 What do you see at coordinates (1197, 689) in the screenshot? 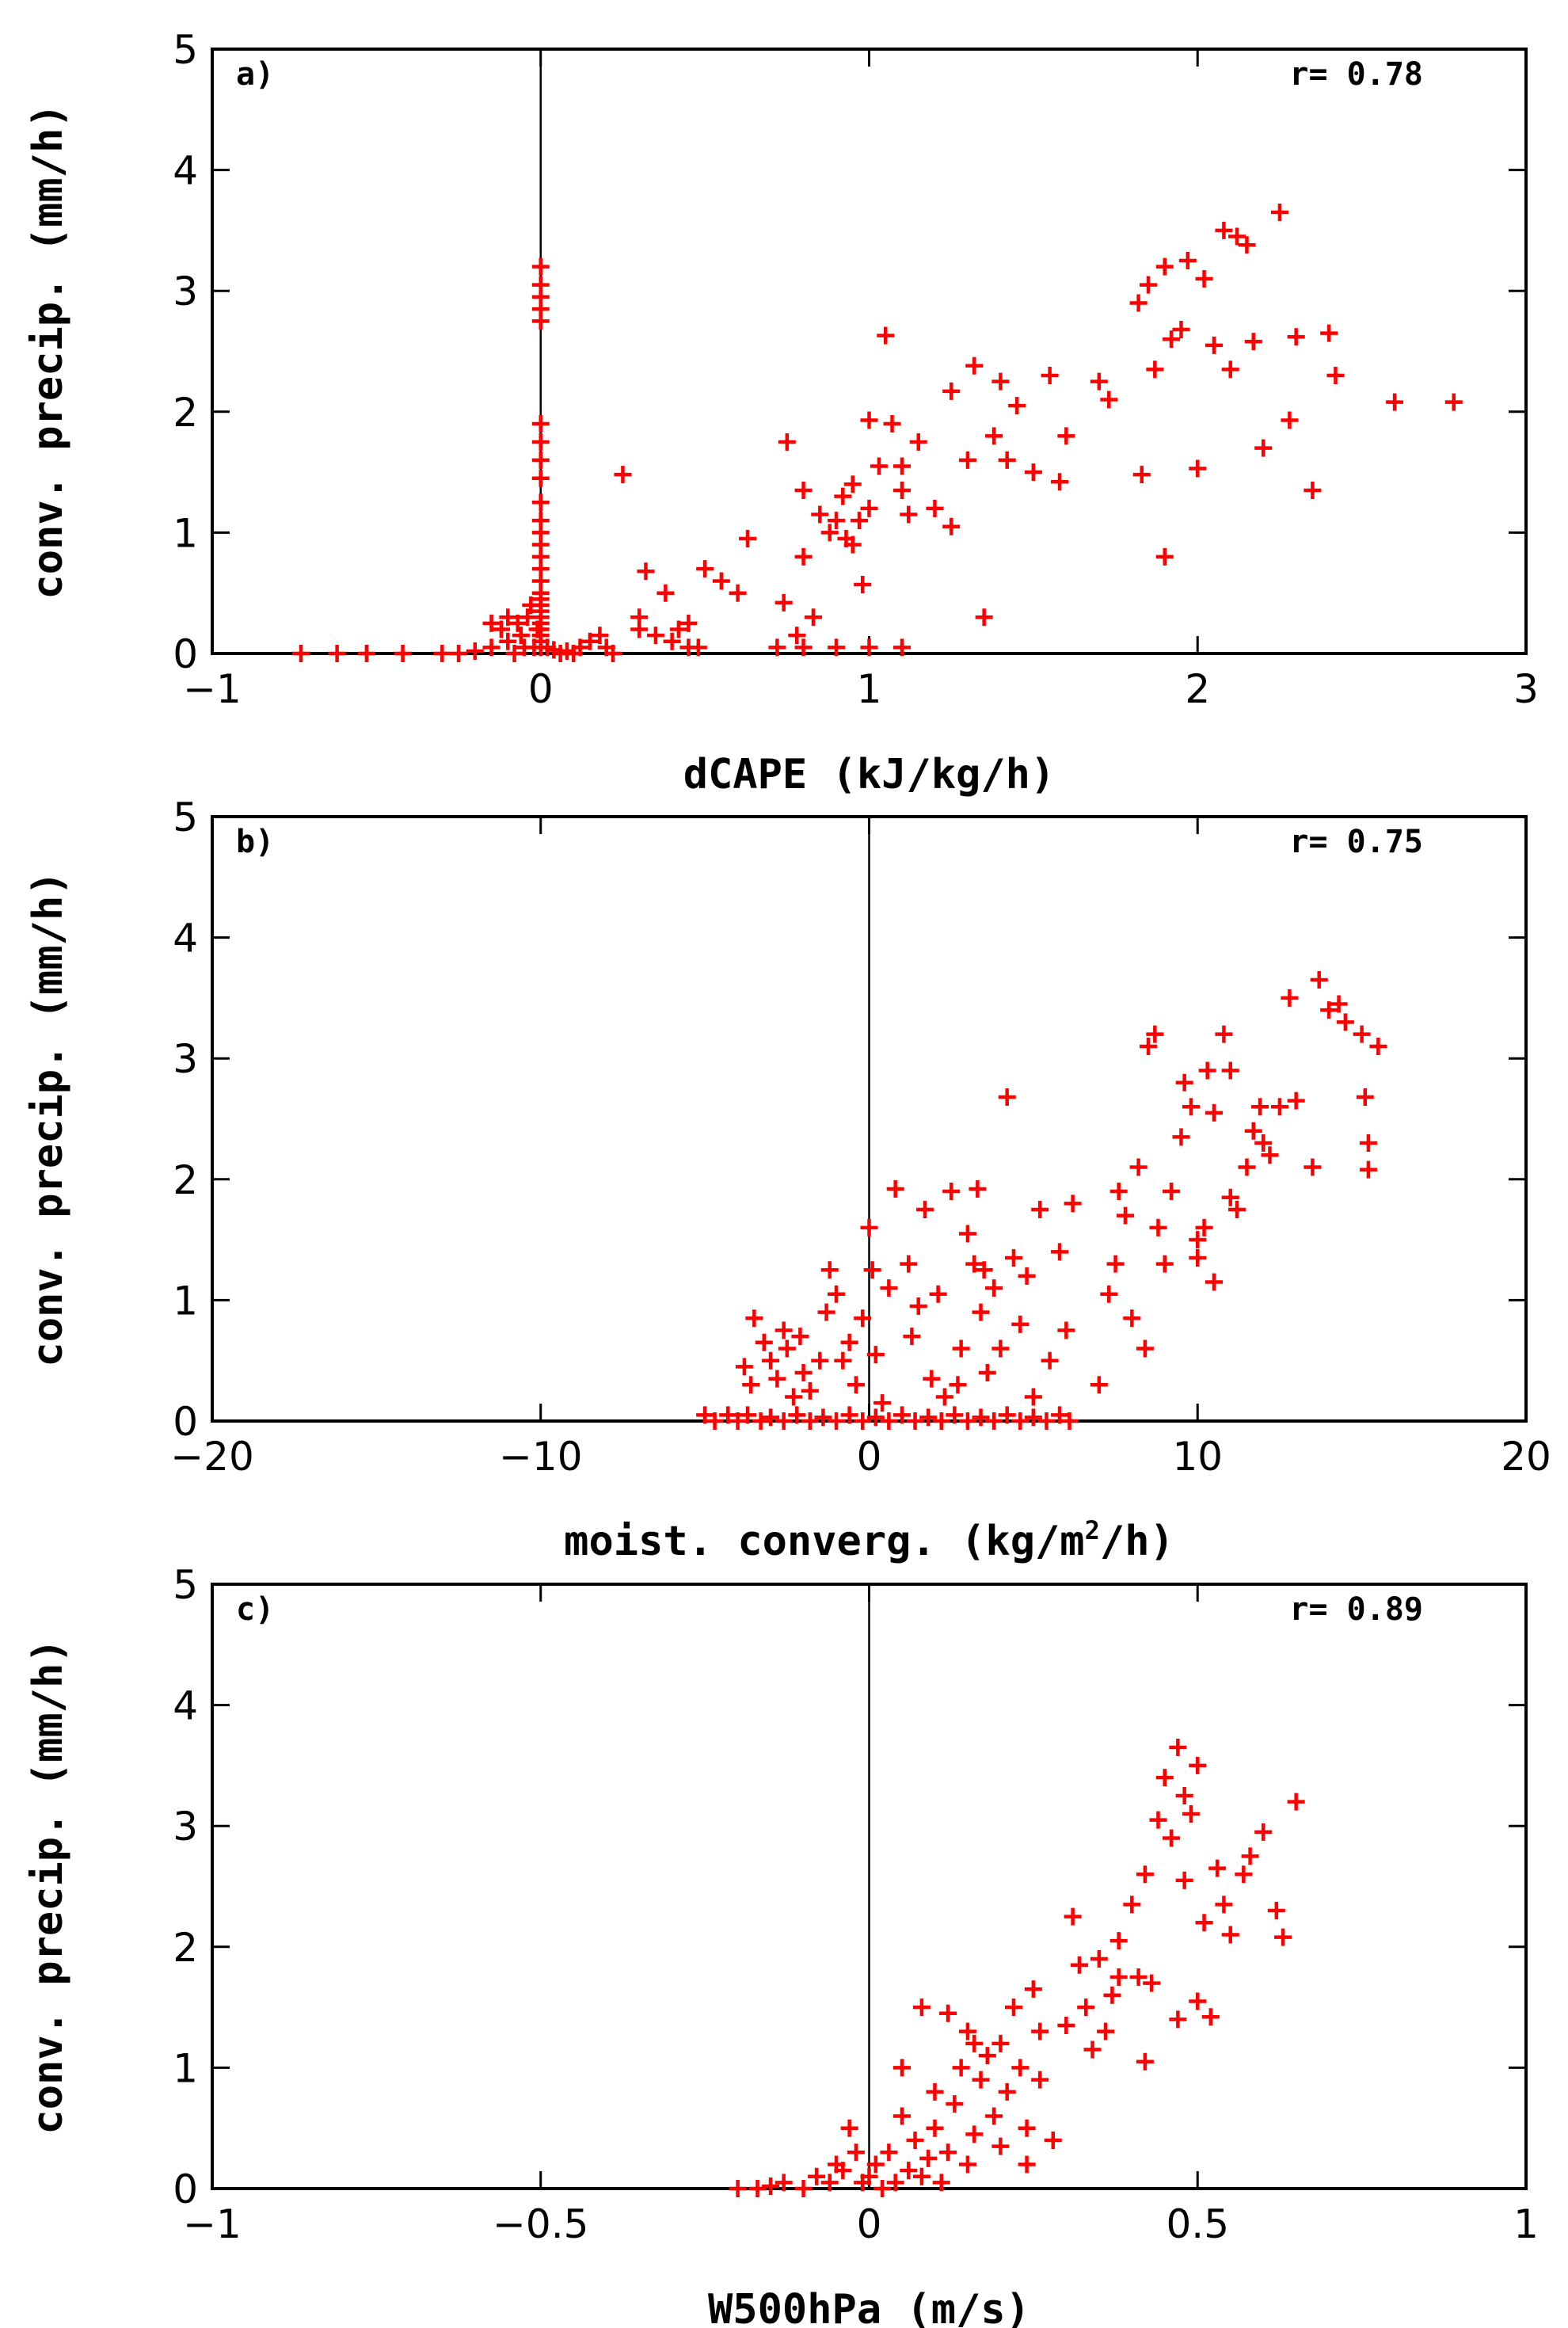
I see `x-tick-label: 2` at bounding box center [1197, 689].